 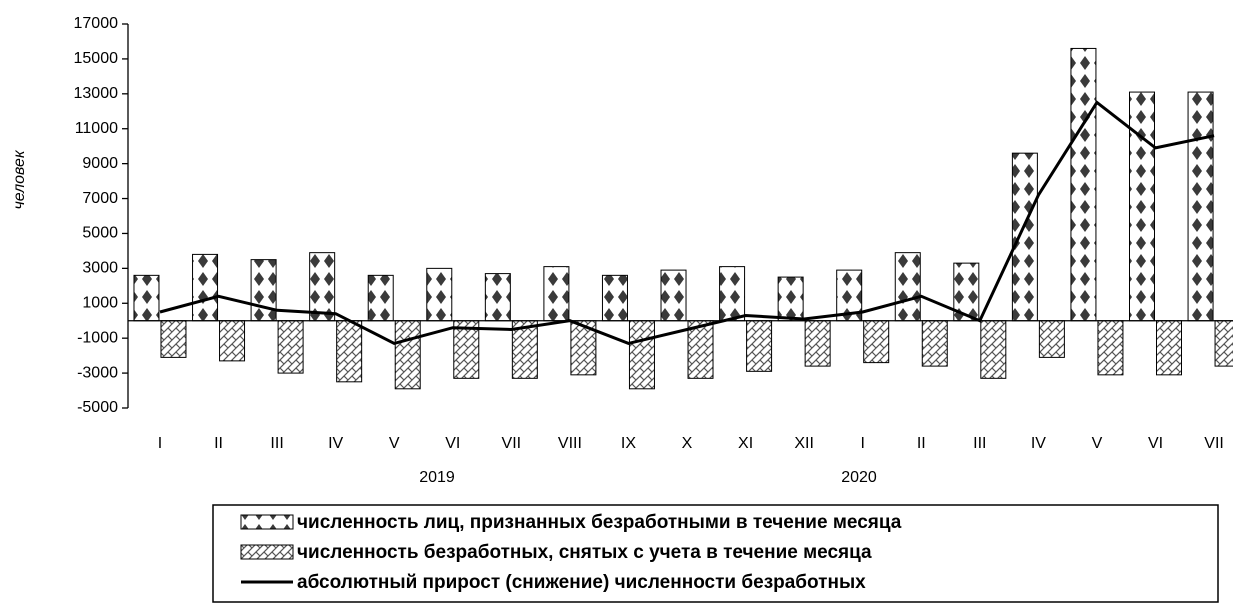 I want to click on y-tick-label: -3000, so click(x=97, y=372).